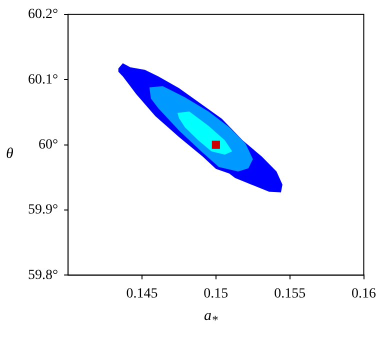 Image resolution: width=382 pixels, height=338 pixels. Describe the element at coordinates (142, 294) in the screenshot. I see `x-tick-label: 0.145` at that location.